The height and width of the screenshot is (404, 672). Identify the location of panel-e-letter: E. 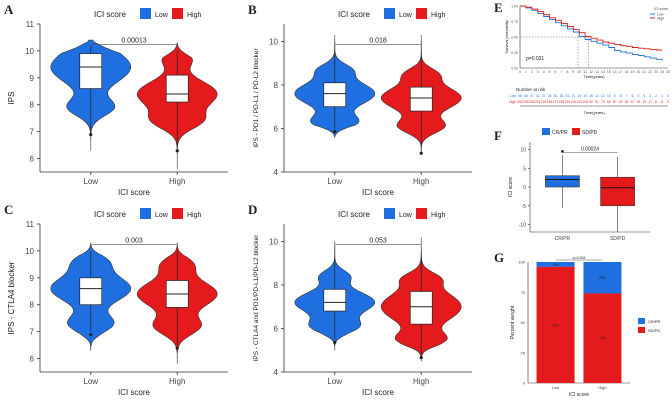
(498, 7).